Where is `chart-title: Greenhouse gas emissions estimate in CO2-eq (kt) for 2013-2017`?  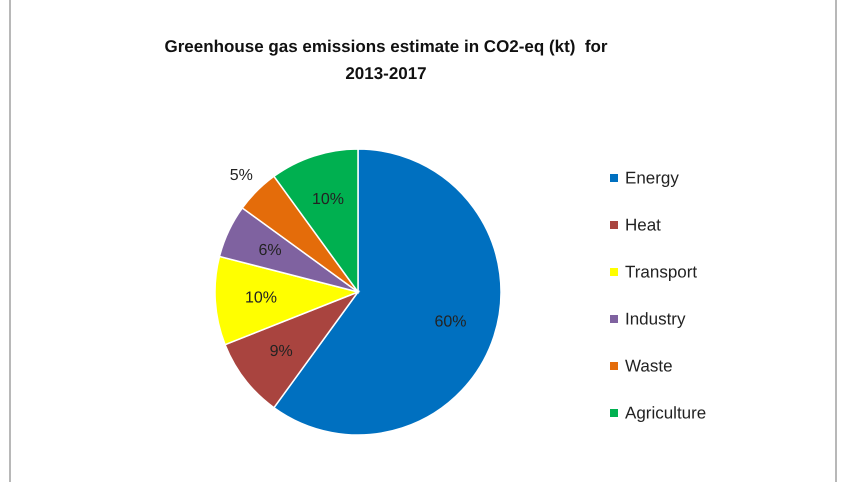
chart-title: Greenhouse gas emissions estimate in CO2-eq (kt) for 2013-2017 is located at coordinates (386, 60).